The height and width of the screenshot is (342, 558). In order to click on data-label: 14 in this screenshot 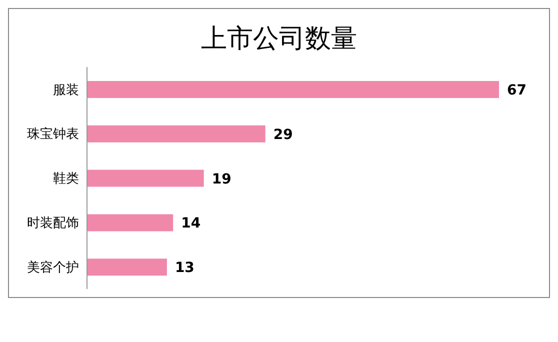, I will do `click(191, 224)`.